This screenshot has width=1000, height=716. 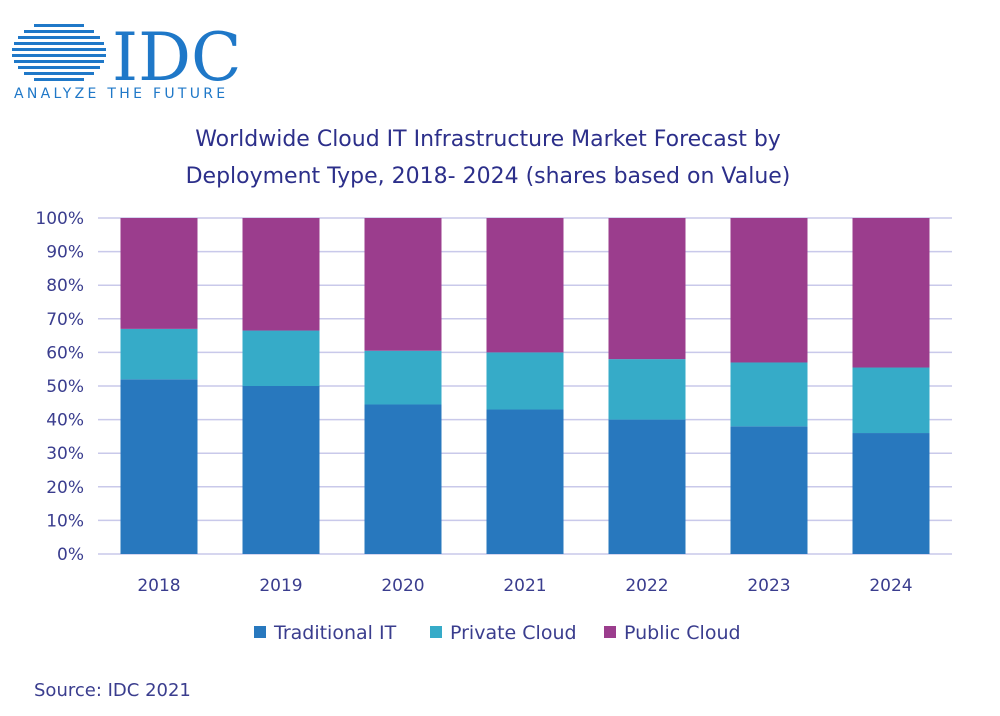 What do you see at coordinates (65, 253) in the screenshot?
I see `y-tick-label: 90%` at bounding box center [65, 253].